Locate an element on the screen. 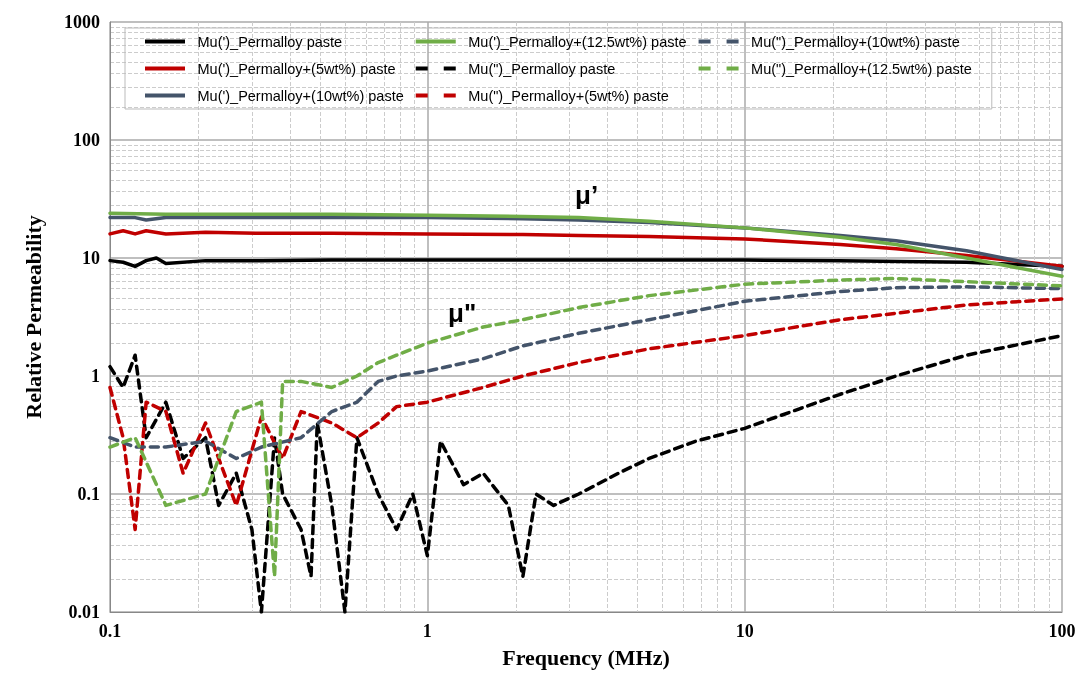 The image size is (1090, 679). legend-label: Mu(')_Permalloy+(10wt%) paste is located at coordinates (300, 95).